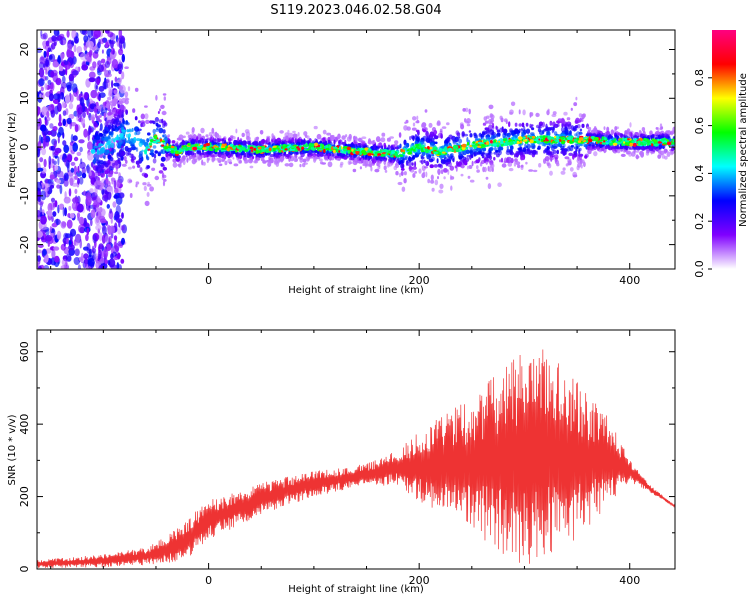 This screenshot has height=600, width=750. What do you see at coordinates (24, 98) in the screenshot?
I see `y-tick-label: 10` at bounding box center [24, 98].